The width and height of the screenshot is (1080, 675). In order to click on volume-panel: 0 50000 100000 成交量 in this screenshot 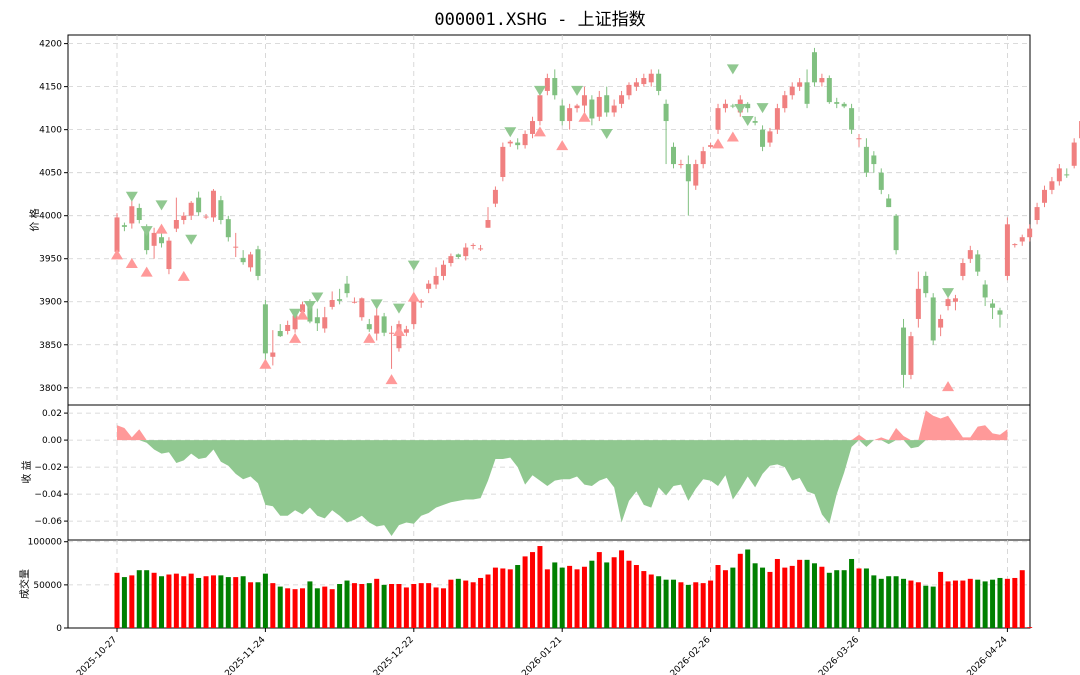, I will do `click(525, 586)`.